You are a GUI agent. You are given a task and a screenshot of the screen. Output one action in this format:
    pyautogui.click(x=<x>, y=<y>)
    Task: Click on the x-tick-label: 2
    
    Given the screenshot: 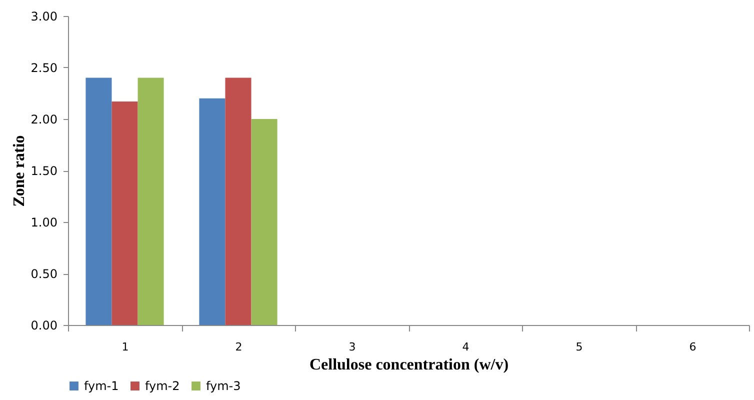 What is the action you would take?
    pyautogui.click(x=238, y=347)
    